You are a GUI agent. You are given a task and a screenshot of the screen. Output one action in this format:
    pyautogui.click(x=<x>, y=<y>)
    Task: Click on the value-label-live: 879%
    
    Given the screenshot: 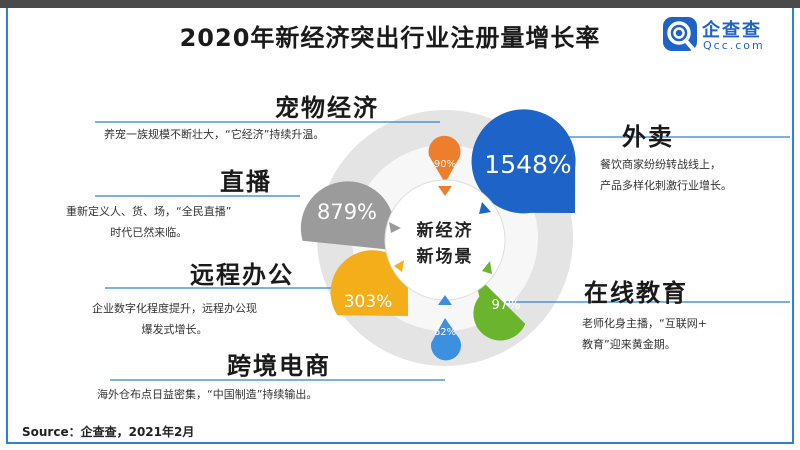 What is the action you would take?
    pyautogui.click(x=347, y=212)
    